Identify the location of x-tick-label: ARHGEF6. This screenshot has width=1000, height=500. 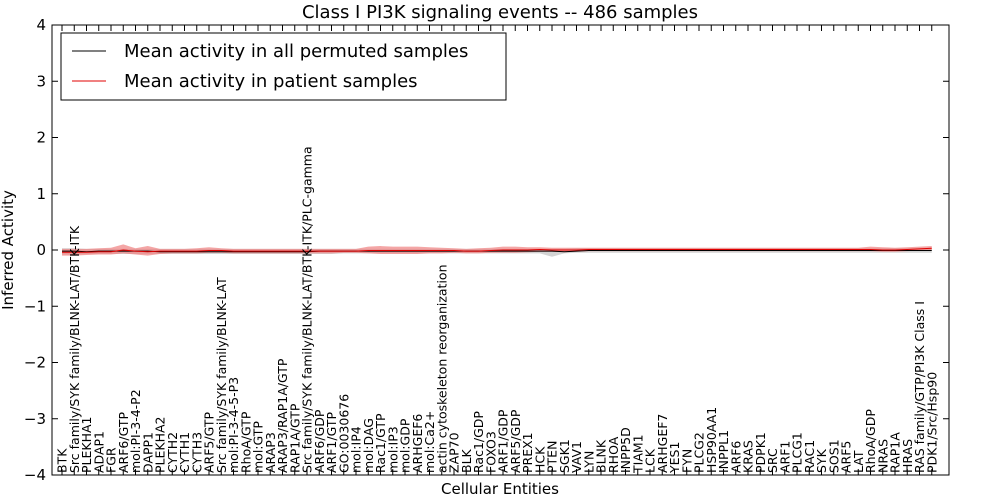
(417, 443).